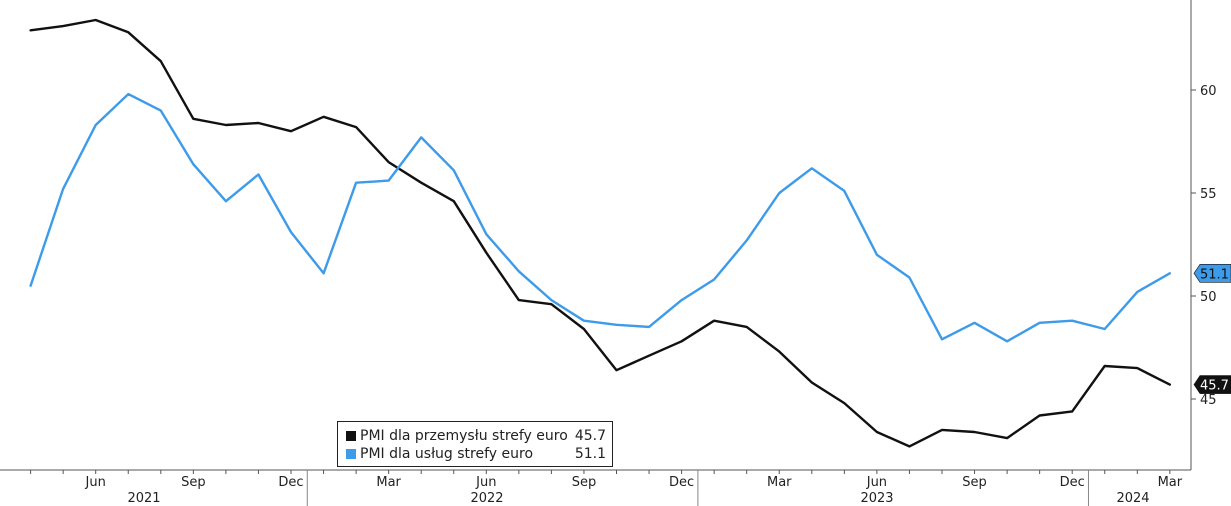 Image resolution: width=1231 pixels, height=506 pixels. What do you see at coordinates (486, 498) in the screenshot?
I see `x-year-label: 2022` at bounding box center [486, 498].